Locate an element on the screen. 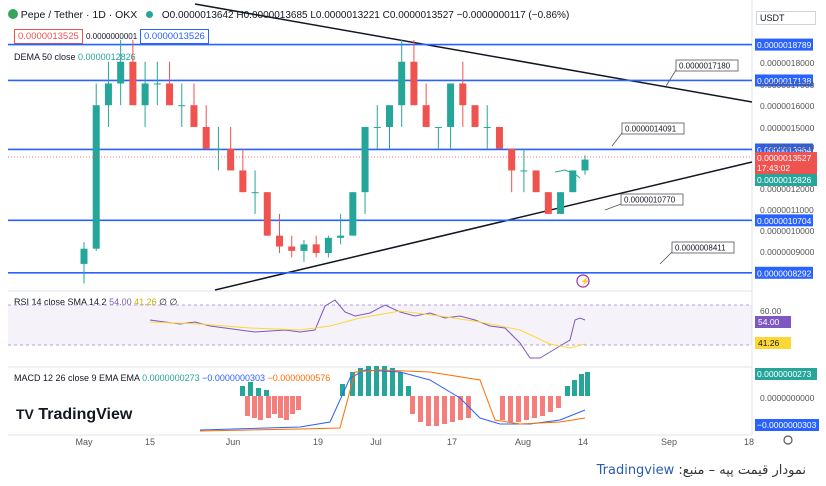 The width and height of the screenshot is (826, 486). level-tag-1: 0.0000017138 is located at coordinates (784, 81).